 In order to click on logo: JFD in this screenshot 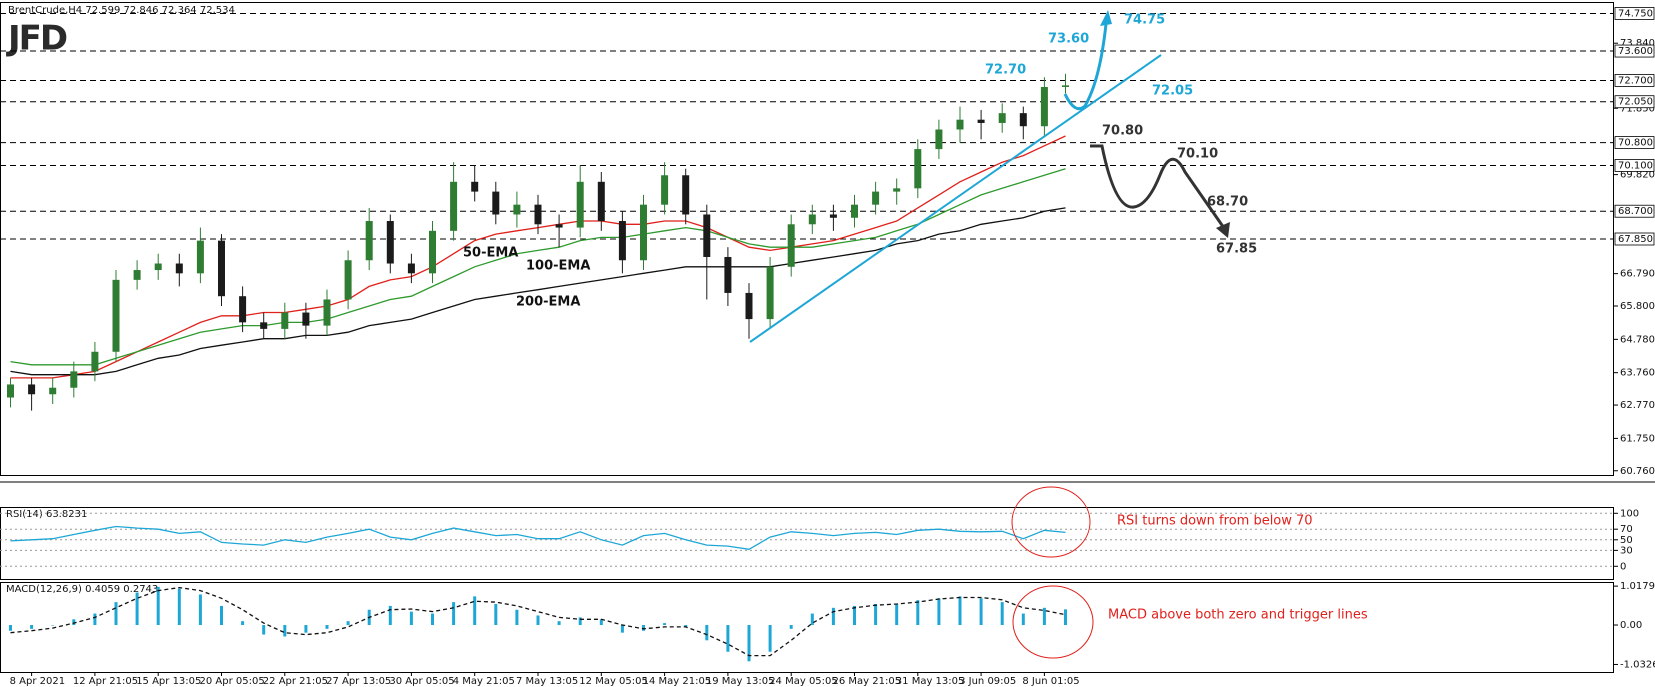, I will do `click(36, 39)`.